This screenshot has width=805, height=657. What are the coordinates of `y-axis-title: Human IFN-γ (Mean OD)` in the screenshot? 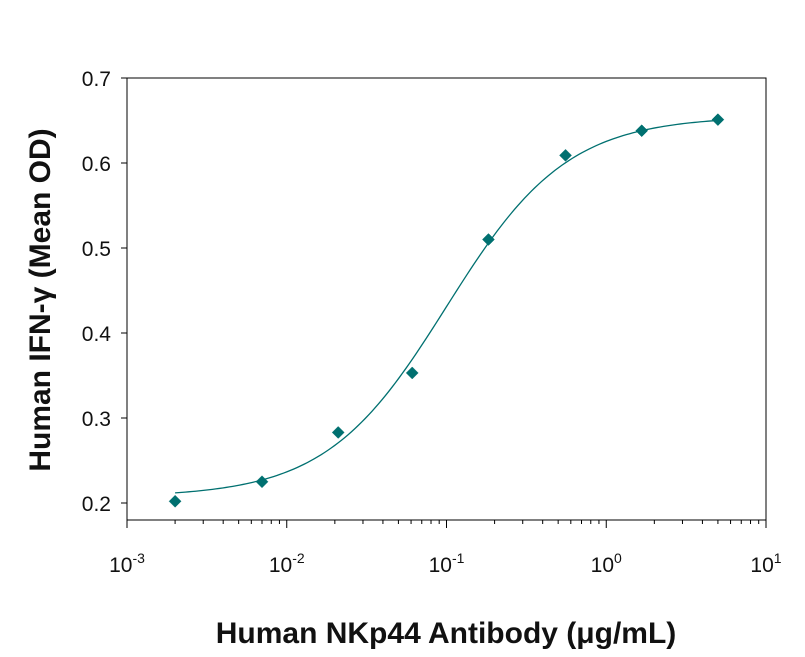 It's located at (40, 299).